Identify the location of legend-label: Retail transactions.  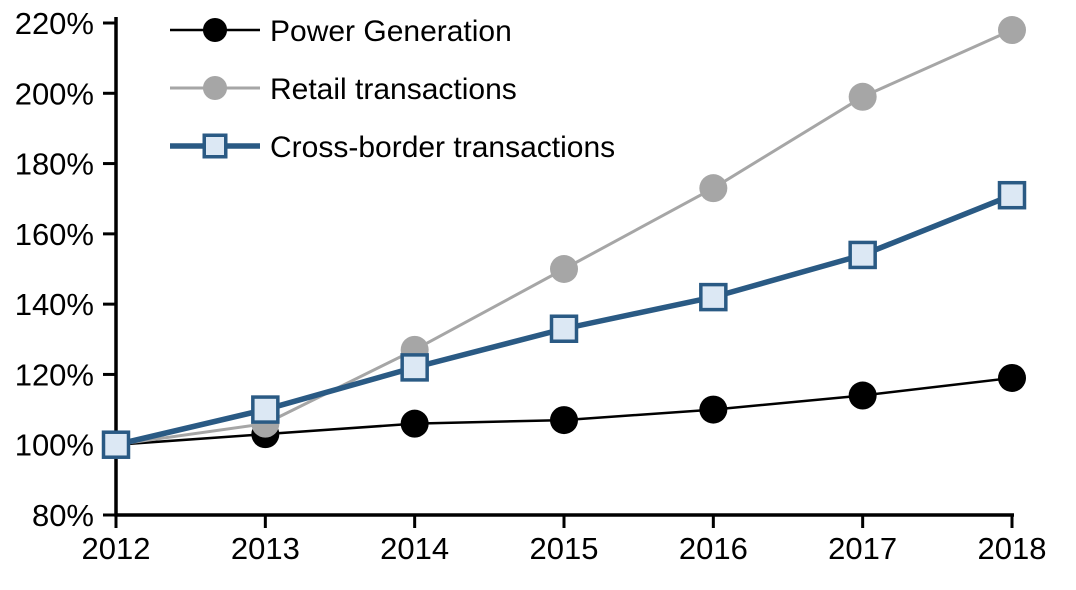
(393, 89).